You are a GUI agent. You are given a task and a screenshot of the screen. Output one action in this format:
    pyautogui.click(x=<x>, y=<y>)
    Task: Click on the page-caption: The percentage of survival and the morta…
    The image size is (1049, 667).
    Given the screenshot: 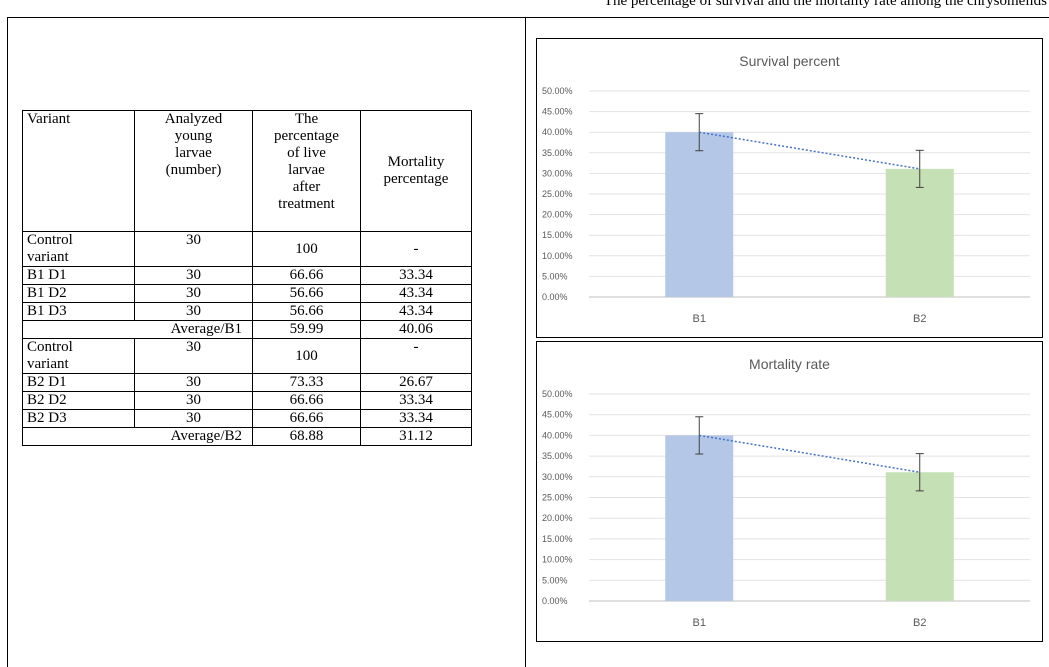 What is the action you would take?
    pyautogui.click(x=825, y=4)
    